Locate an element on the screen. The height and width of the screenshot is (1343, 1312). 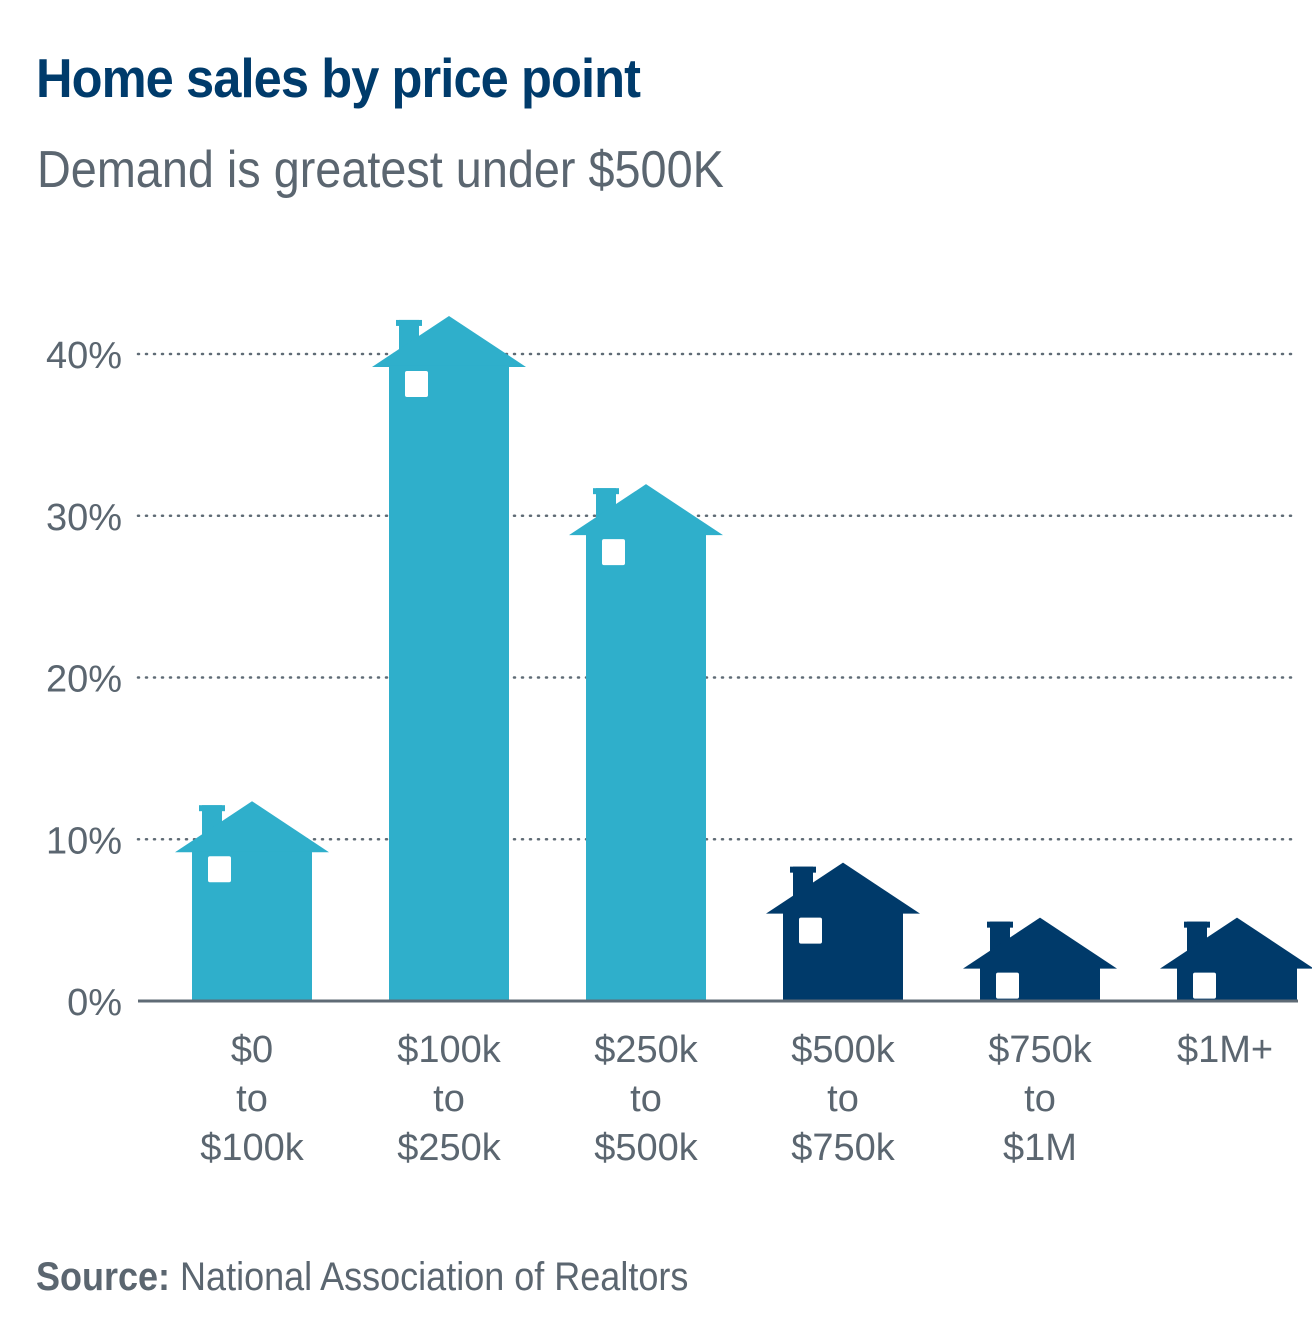
y-axis: 0% 10% 20% 30% 40% is located at coordinates (84, 679).